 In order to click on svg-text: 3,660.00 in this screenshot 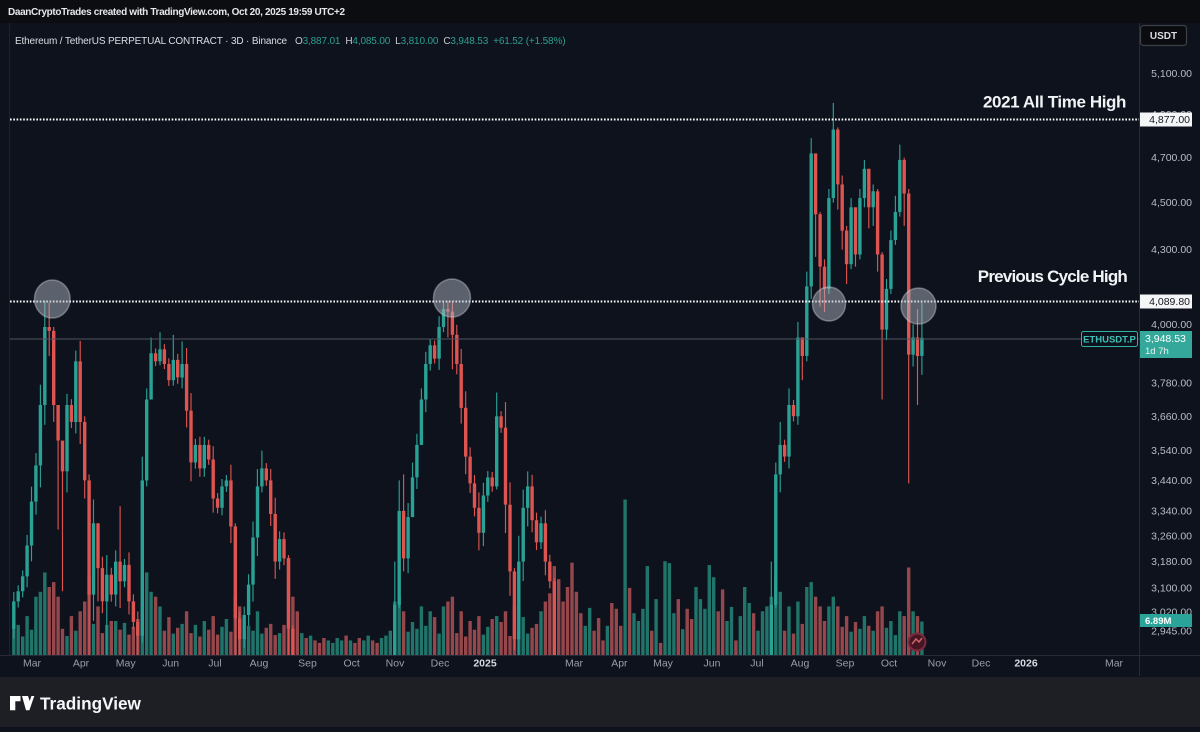, I will do `click(1171, 417)`.